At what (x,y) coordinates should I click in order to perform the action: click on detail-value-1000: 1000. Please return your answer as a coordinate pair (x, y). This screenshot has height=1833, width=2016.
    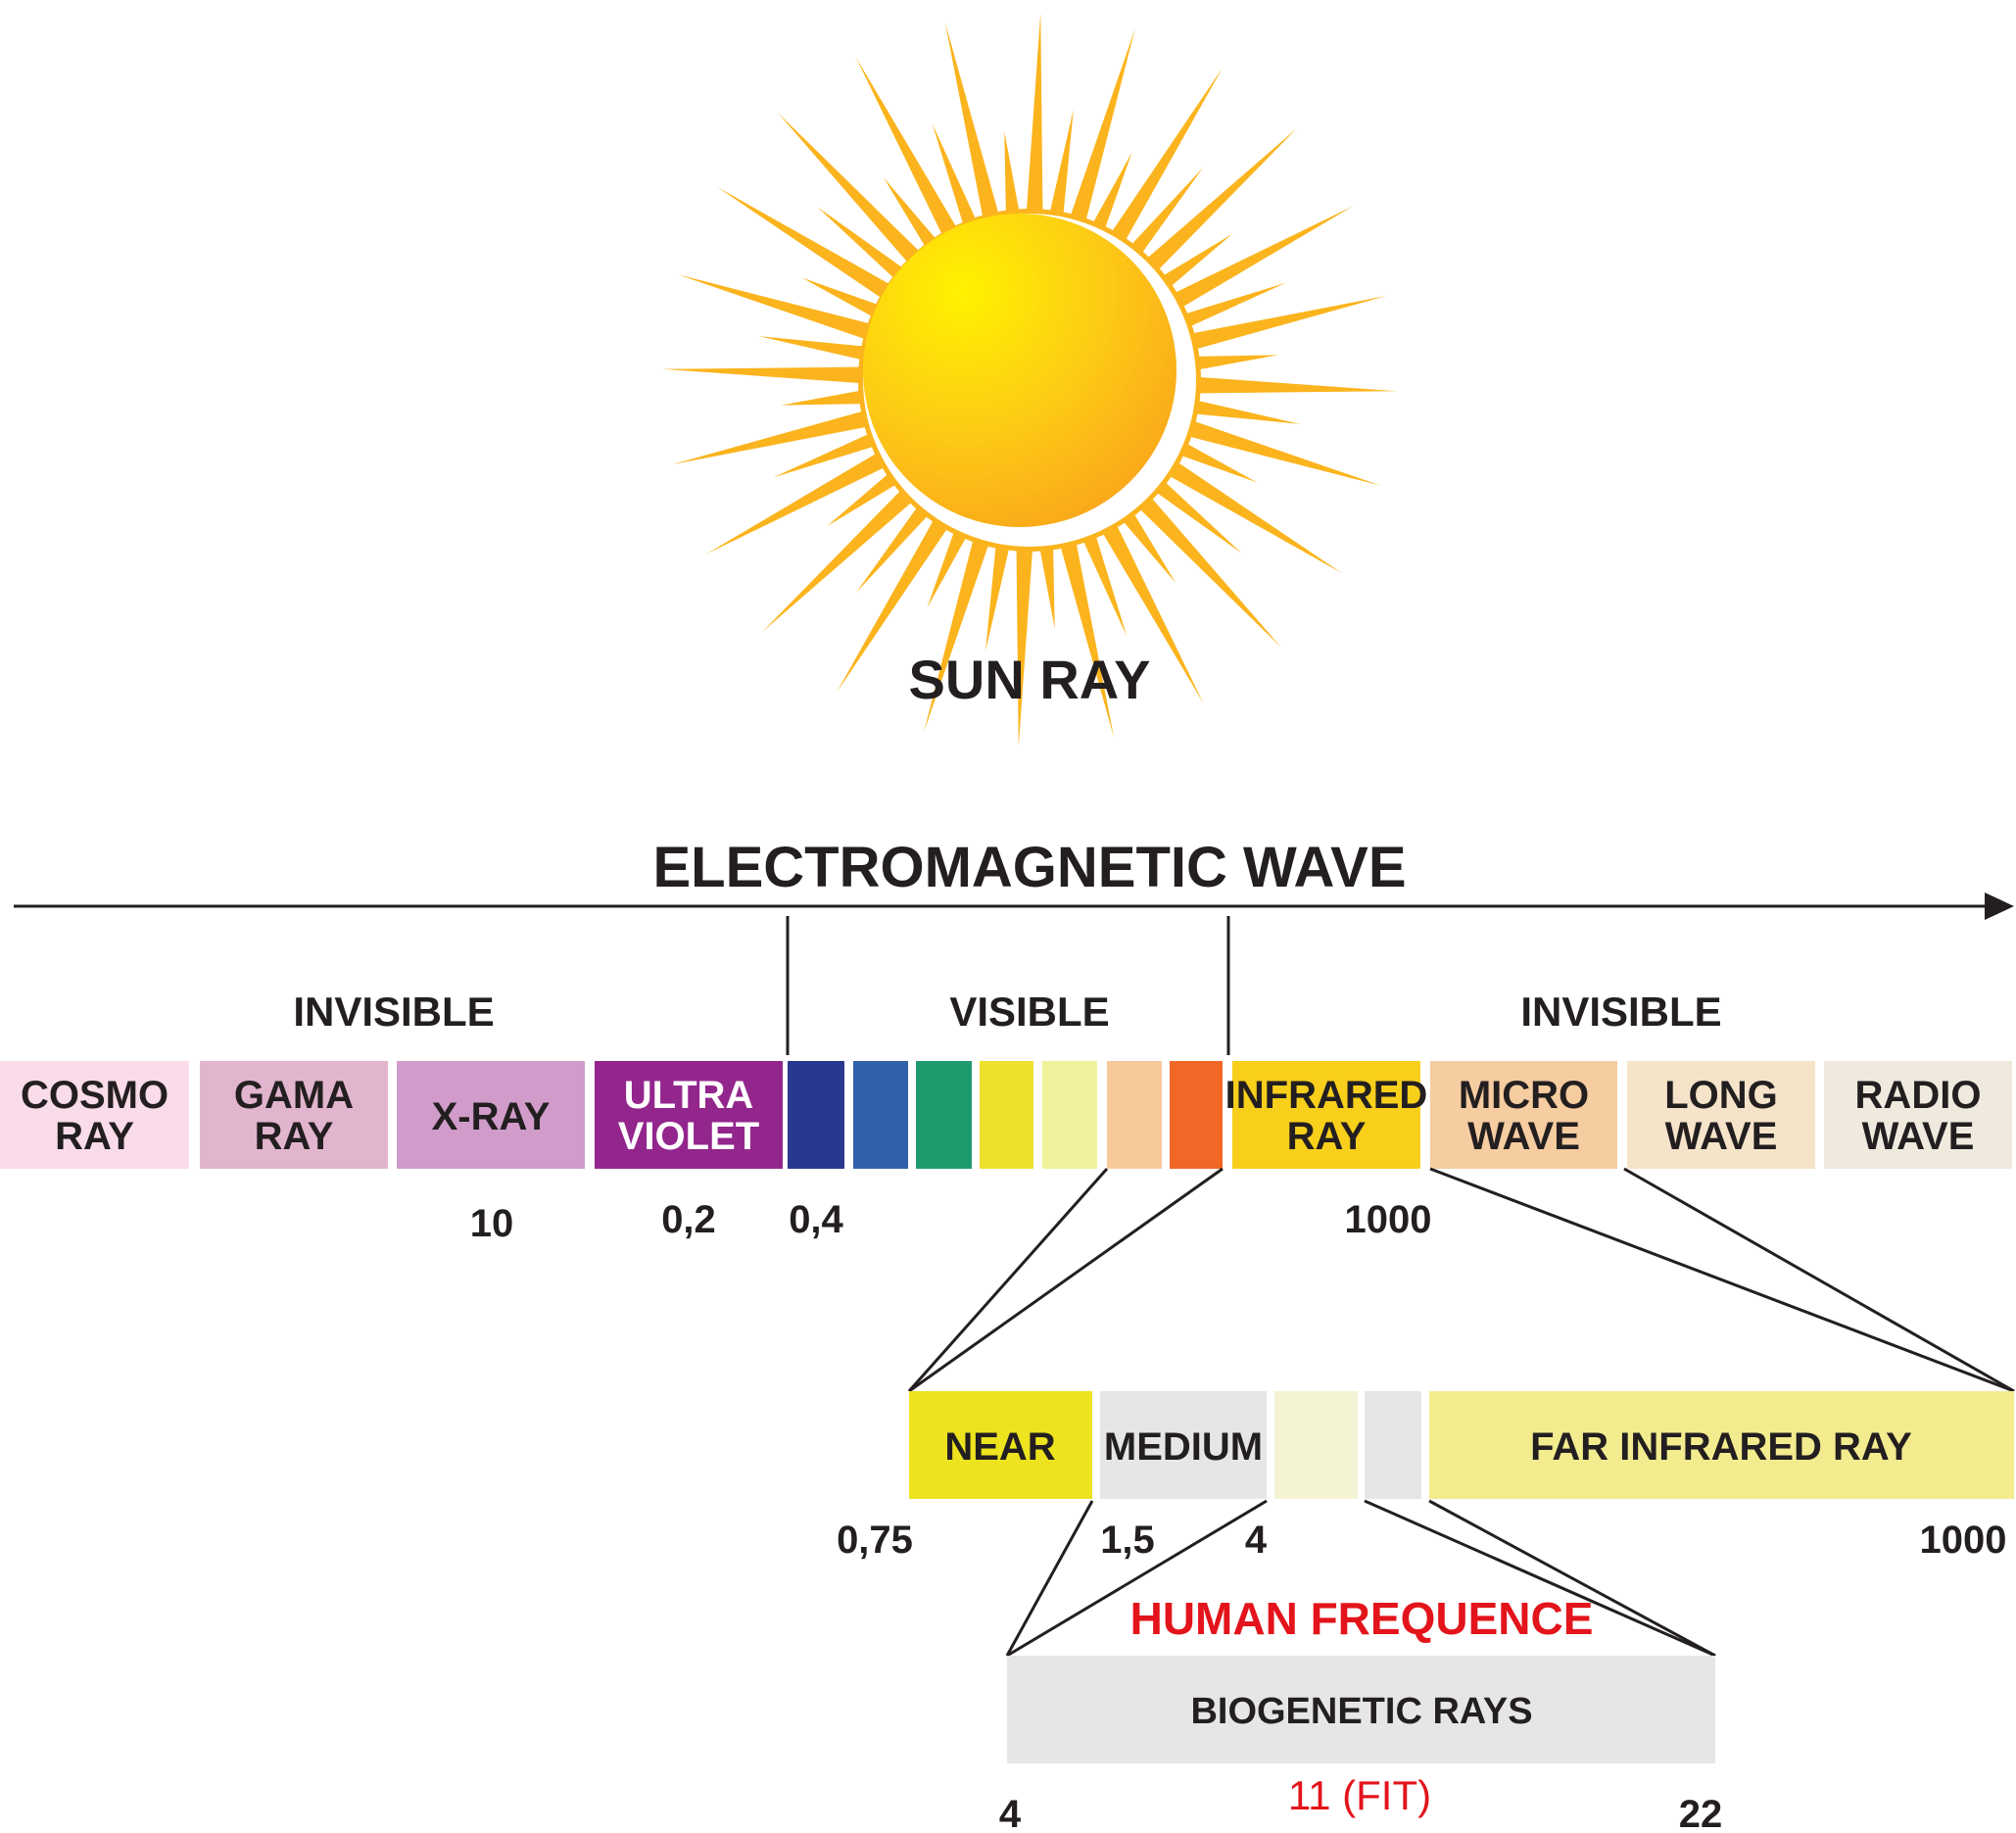
    Looking at the image, I should click on (1963, 1540).